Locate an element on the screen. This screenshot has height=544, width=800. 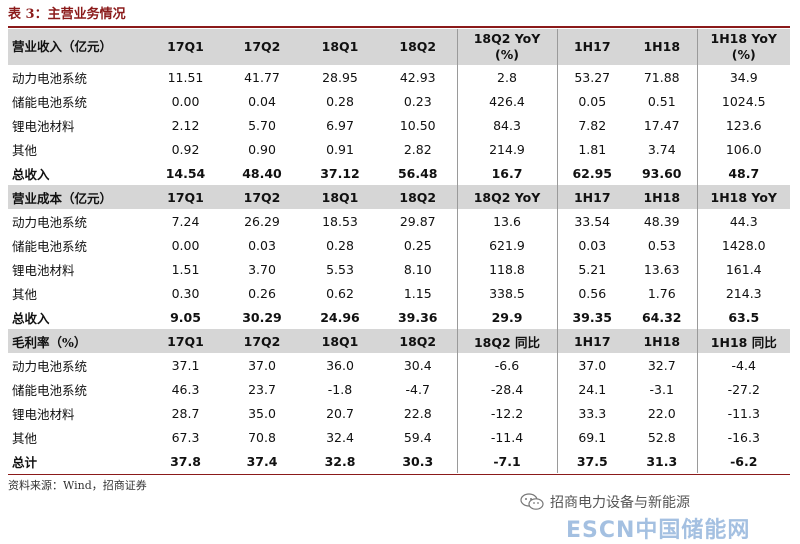
table-row: 储能电池系统 46.3 23.7 -1.8 -4.7 -28.4 24.1 -3.1 -27.2 is located at coordinates (399, 389).